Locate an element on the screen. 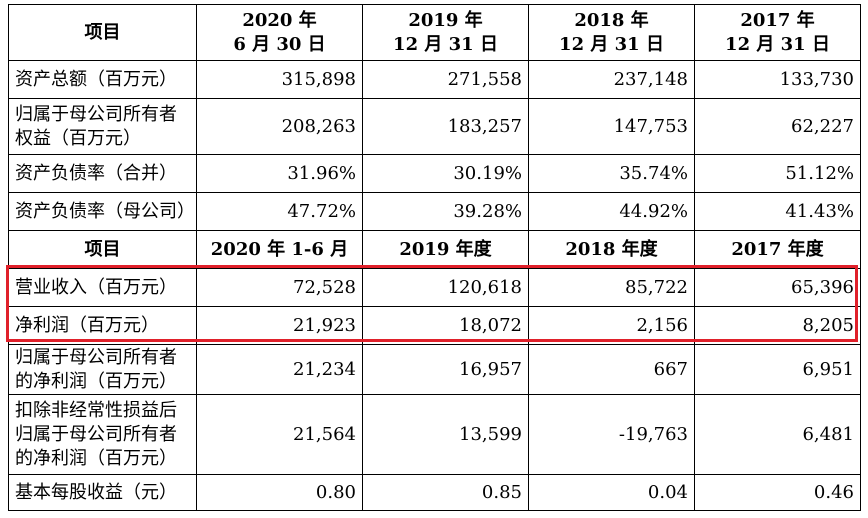 The image size is (868, 518). header-col-2019: 2019 年度 is located at coordinates (445, 249).